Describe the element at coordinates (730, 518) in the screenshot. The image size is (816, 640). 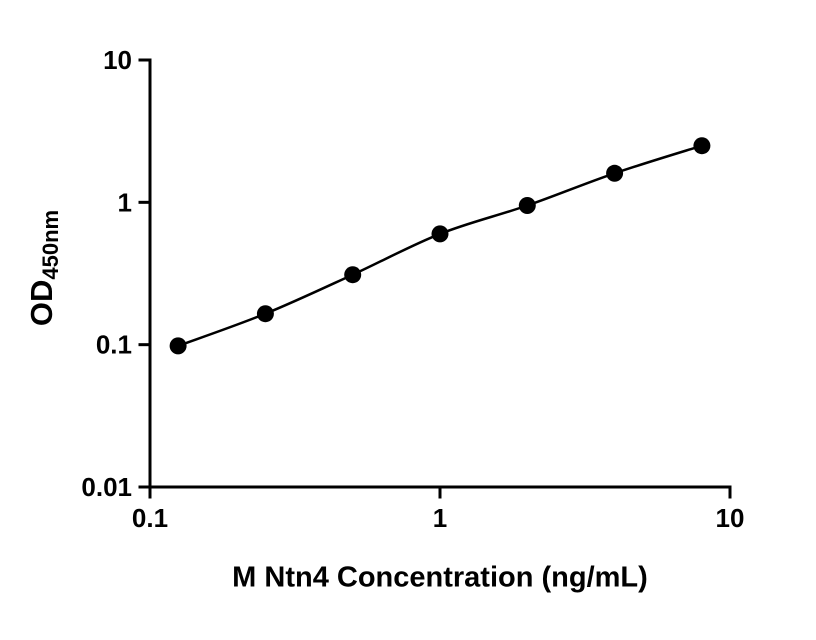
I see `x-tick-label: 10` at that location.